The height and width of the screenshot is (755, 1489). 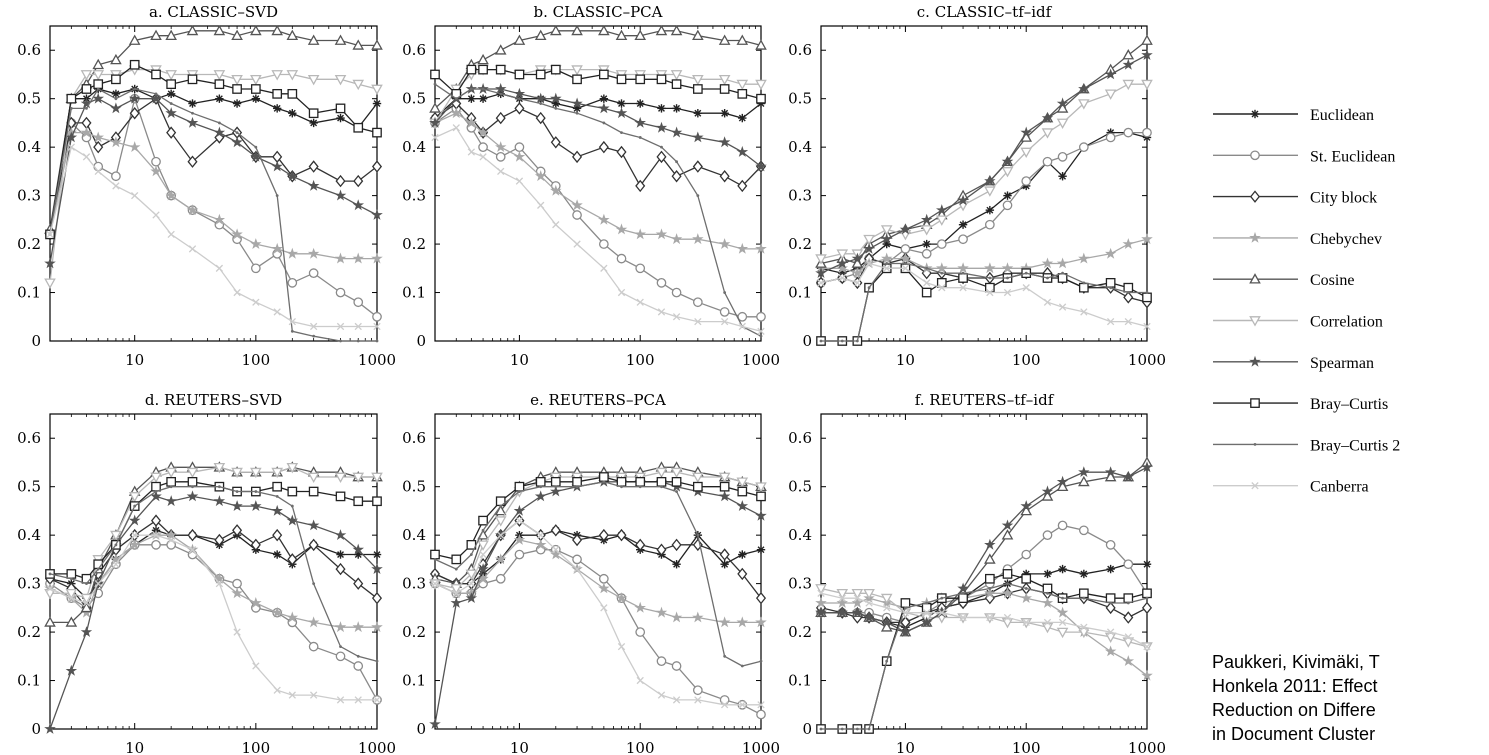 What do you see at coordinates (29, 584) in the screenshot?
I see `y-tick-label: 0.3` at bounding box center [29, 584].